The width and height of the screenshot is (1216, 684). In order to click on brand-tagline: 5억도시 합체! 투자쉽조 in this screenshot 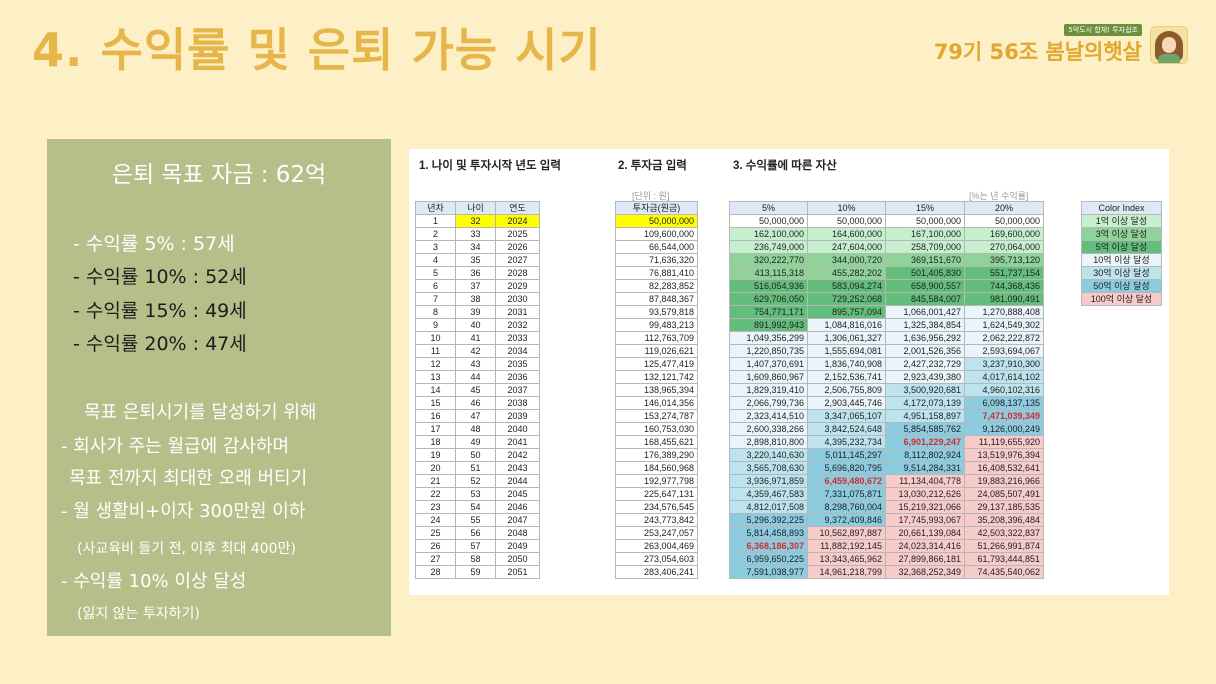, I will do `click(1103, 30)`.